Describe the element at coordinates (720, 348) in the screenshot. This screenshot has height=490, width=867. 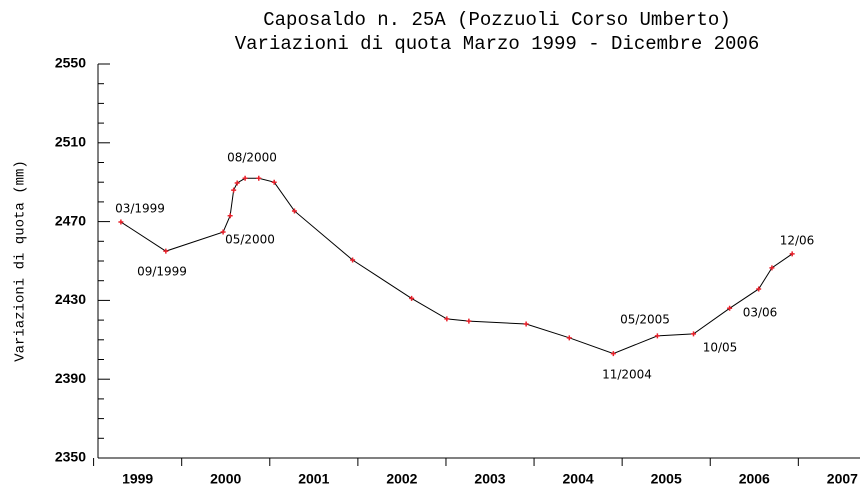
I see `annotation: 10/05` at that location.